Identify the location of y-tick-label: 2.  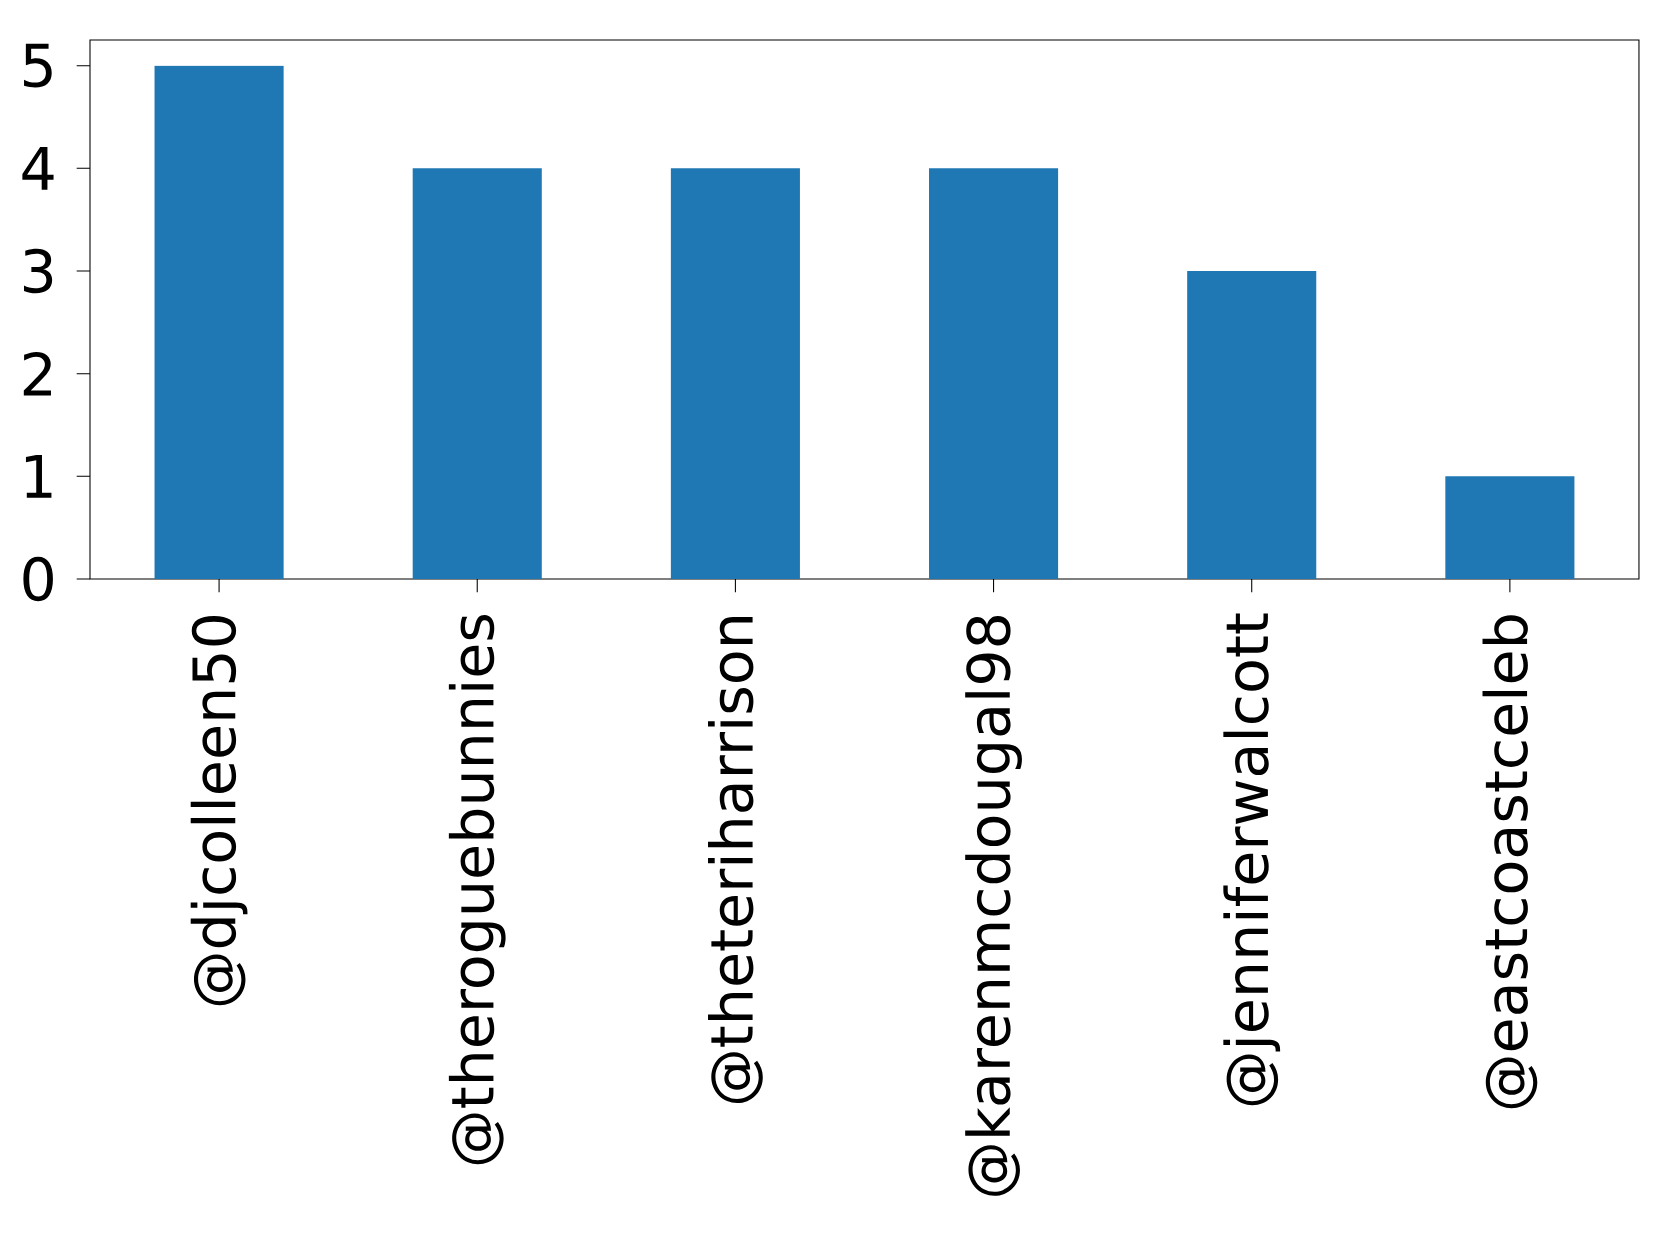
(37, 373).